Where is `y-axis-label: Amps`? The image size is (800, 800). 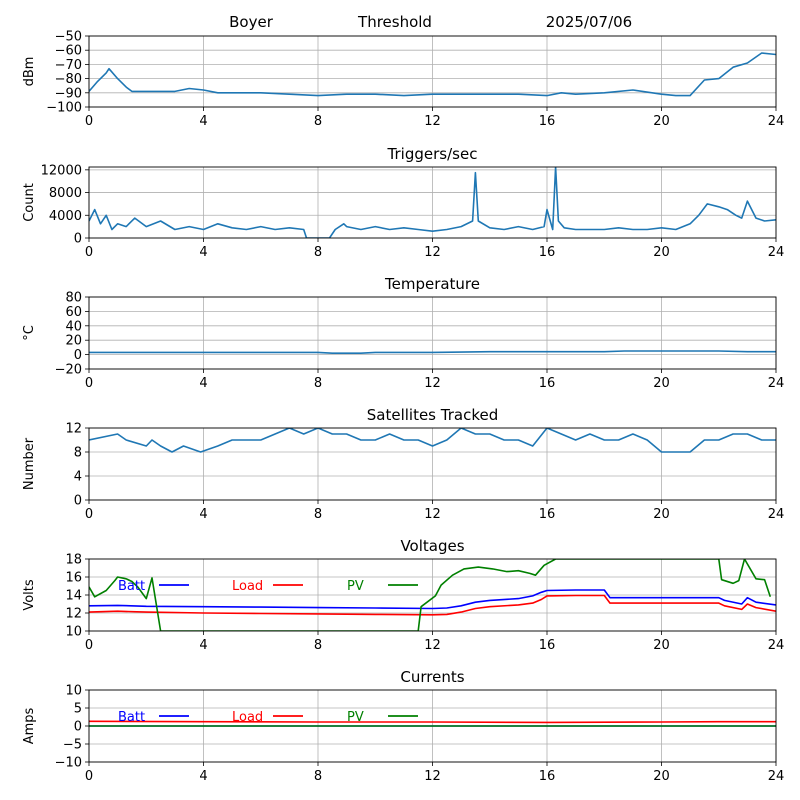
y-axis-label: Amps is located at coordinates (29, 725).